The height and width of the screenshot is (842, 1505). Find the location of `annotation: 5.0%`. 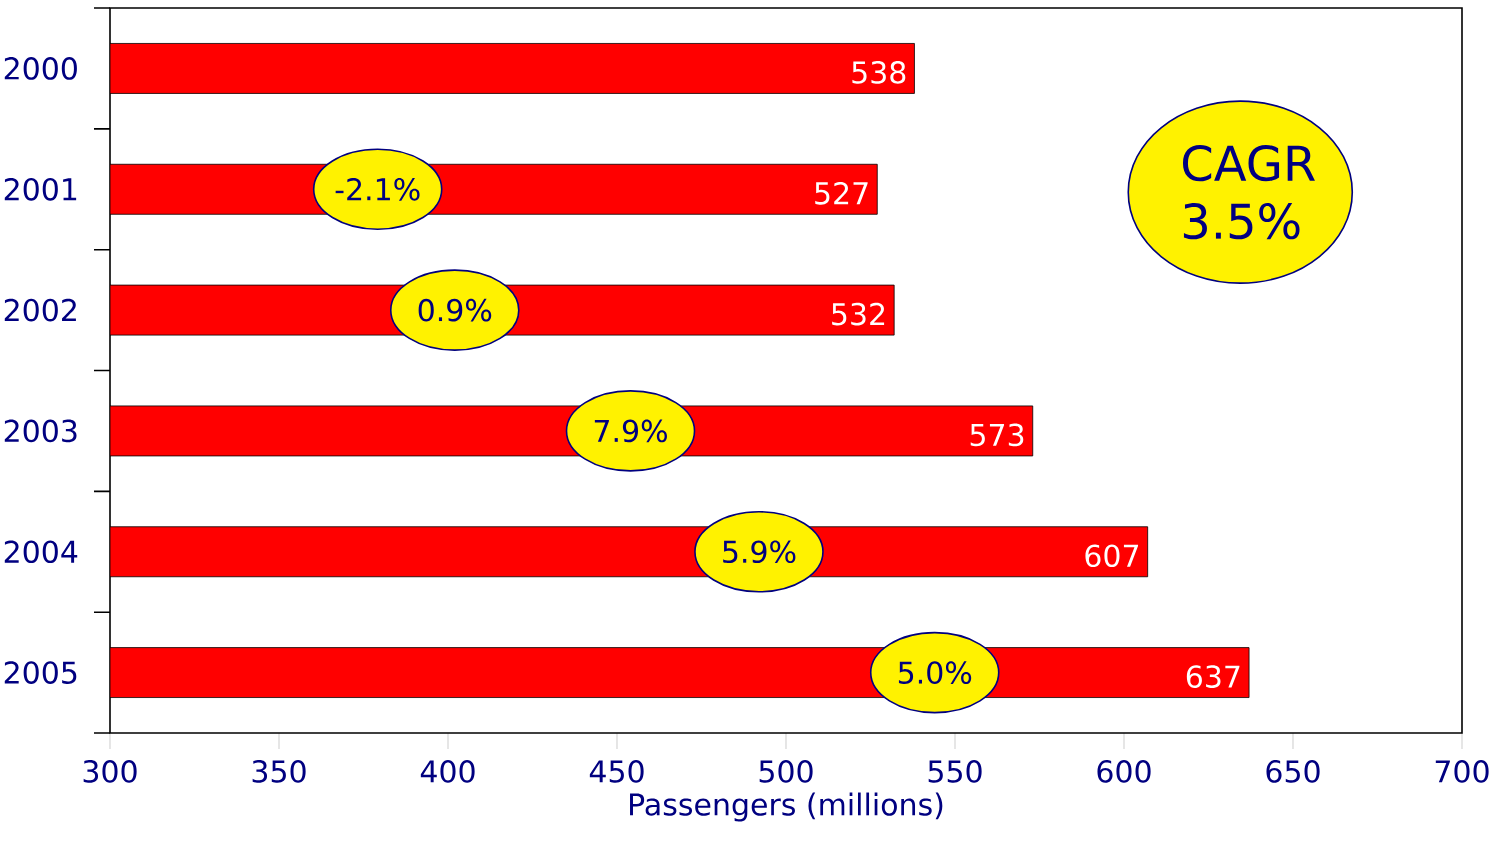

annotation: 5.0% is located at coordinates (935, 672).